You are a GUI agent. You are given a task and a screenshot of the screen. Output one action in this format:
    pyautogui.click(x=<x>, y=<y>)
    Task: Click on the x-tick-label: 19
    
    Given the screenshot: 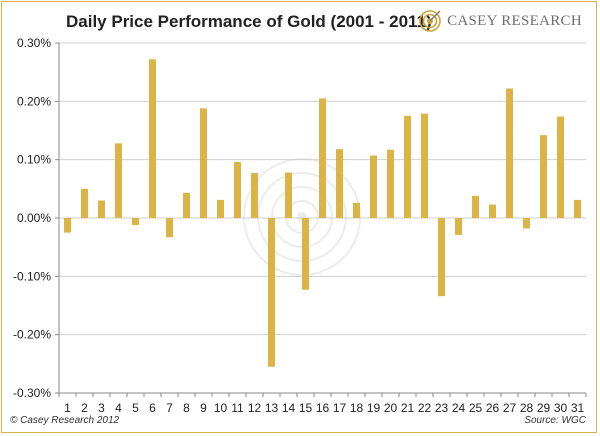 What is the action you would take?
    pyautogui.click(x=374, y=408)
    